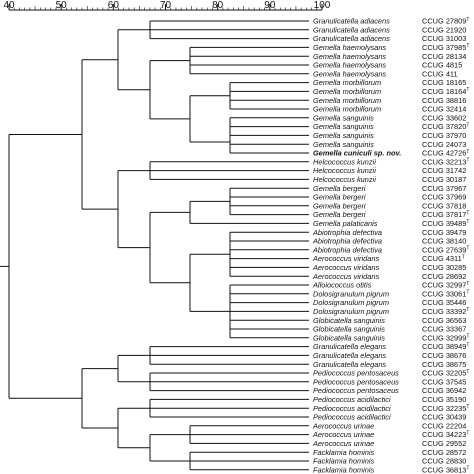 The image size is (474, 474). Describe the element at coordinates (445, 126) in the screenshot. I see `leaf-strain: CCUG 37820T` at that location.